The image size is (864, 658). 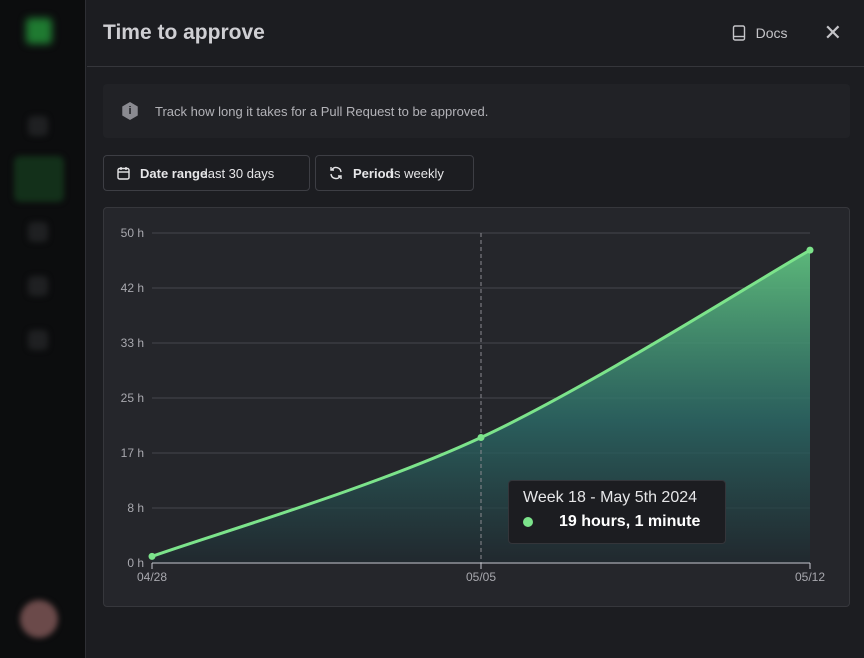 I want to click on calendar-icon, so click(x=123, y=173).